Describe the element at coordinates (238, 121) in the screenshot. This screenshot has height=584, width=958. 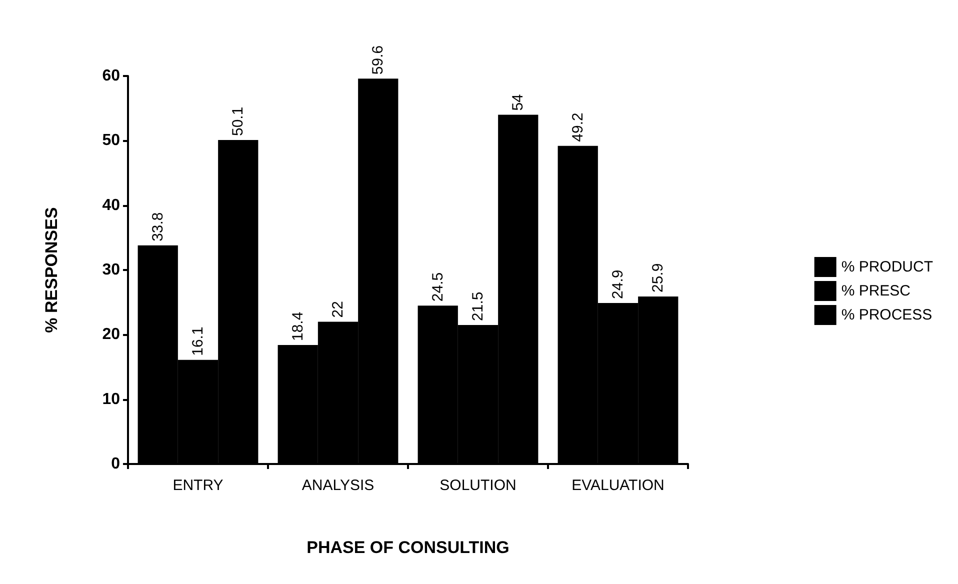
I see `data-label: 50.1` at that location.